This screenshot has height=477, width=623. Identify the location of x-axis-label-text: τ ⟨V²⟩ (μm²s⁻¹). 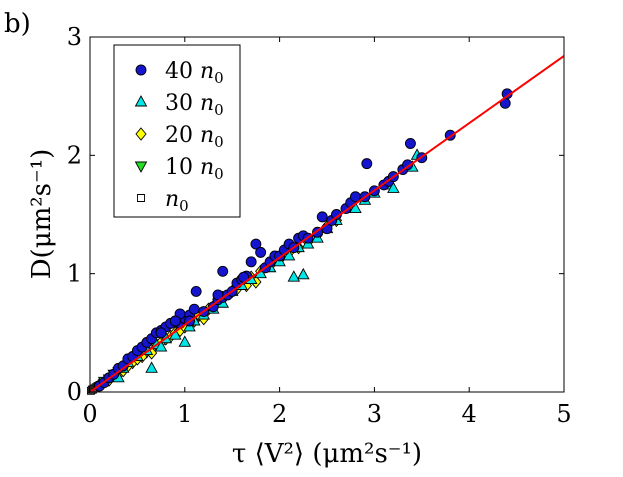
(327, 454).